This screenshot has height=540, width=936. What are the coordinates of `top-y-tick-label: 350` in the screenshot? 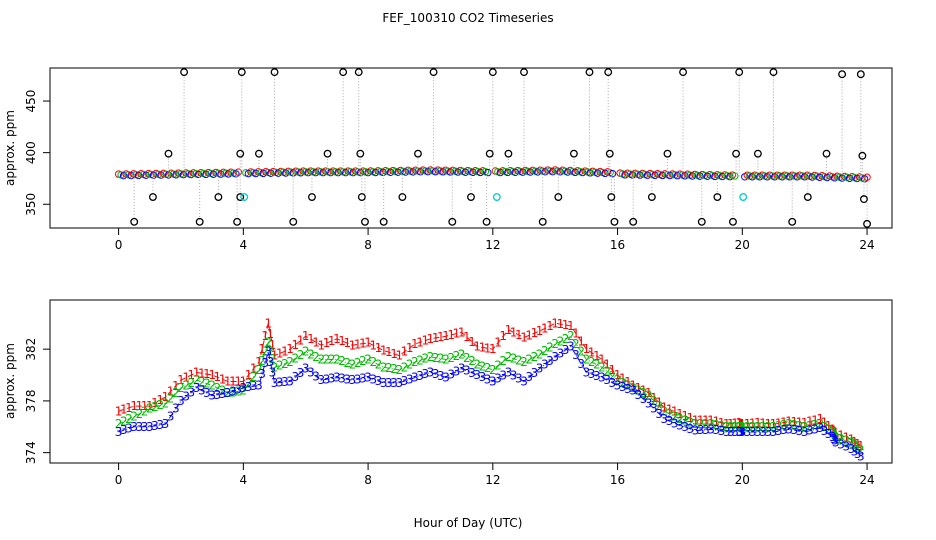 It's located at (31, 204).